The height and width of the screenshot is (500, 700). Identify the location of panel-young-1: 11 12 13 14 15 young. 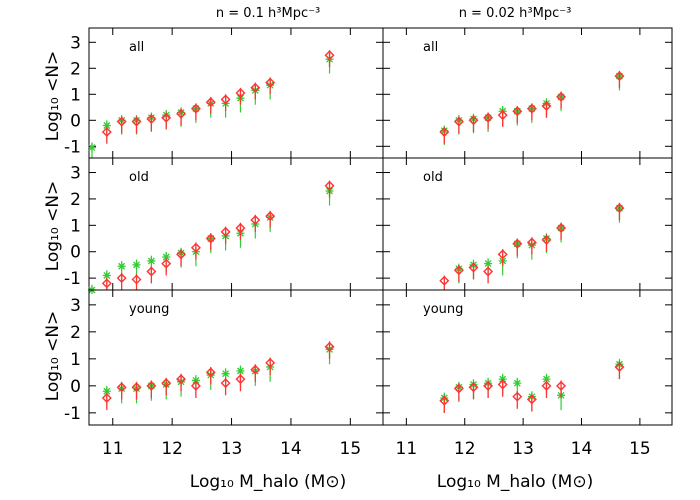
(527, 374).